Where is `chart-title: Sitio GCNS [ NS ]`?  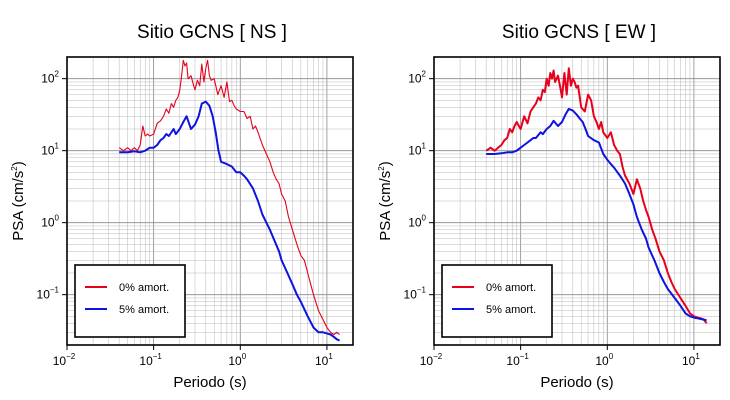 chart-title: Sitio GCNS [ NS ] is located at coordinates (212, 32).